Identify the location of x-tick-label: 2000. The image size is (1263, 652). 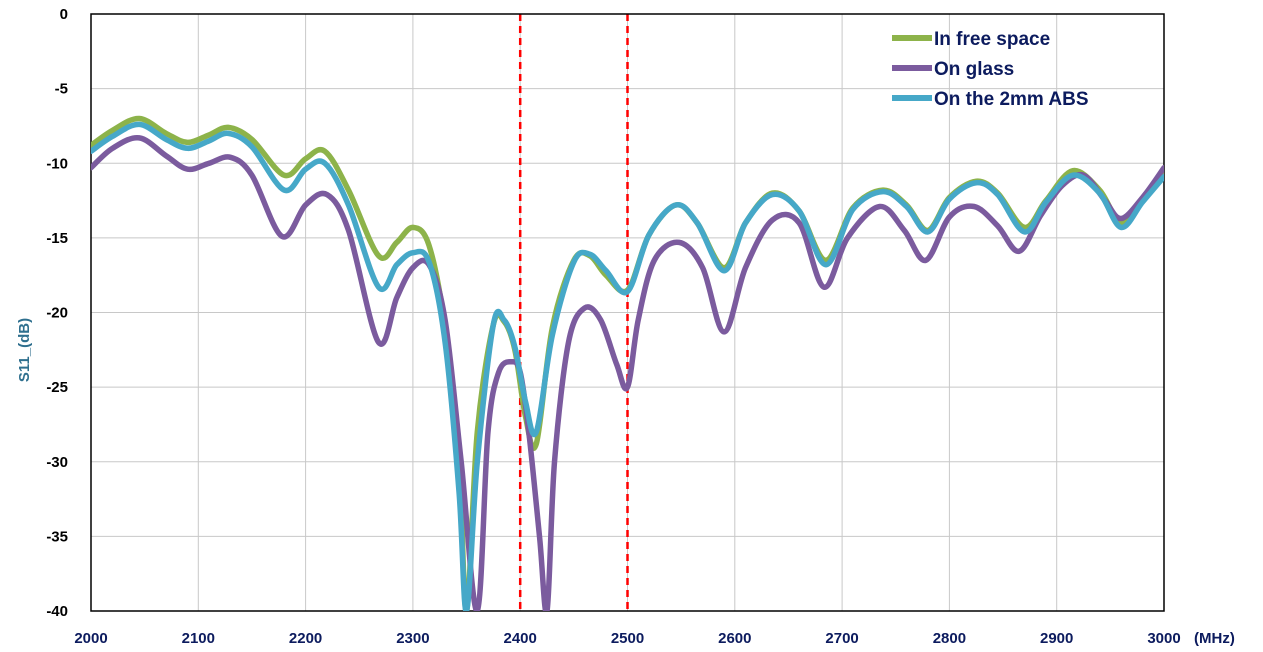
(90, 638).